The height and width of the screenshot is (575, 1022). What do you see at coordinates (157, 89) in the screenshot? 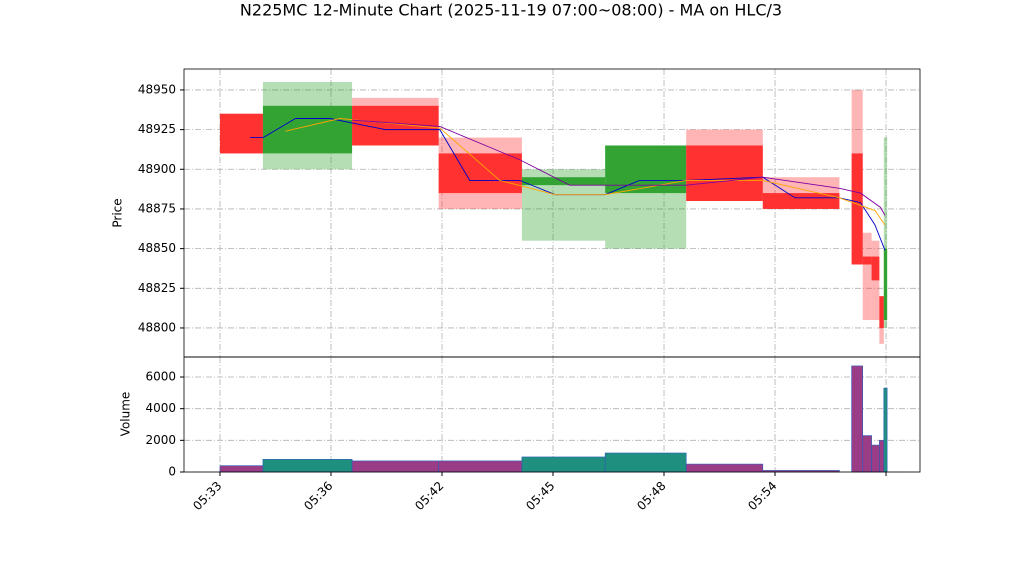
I see `y-tick-label: 48950` at bounding box center [157, 89].